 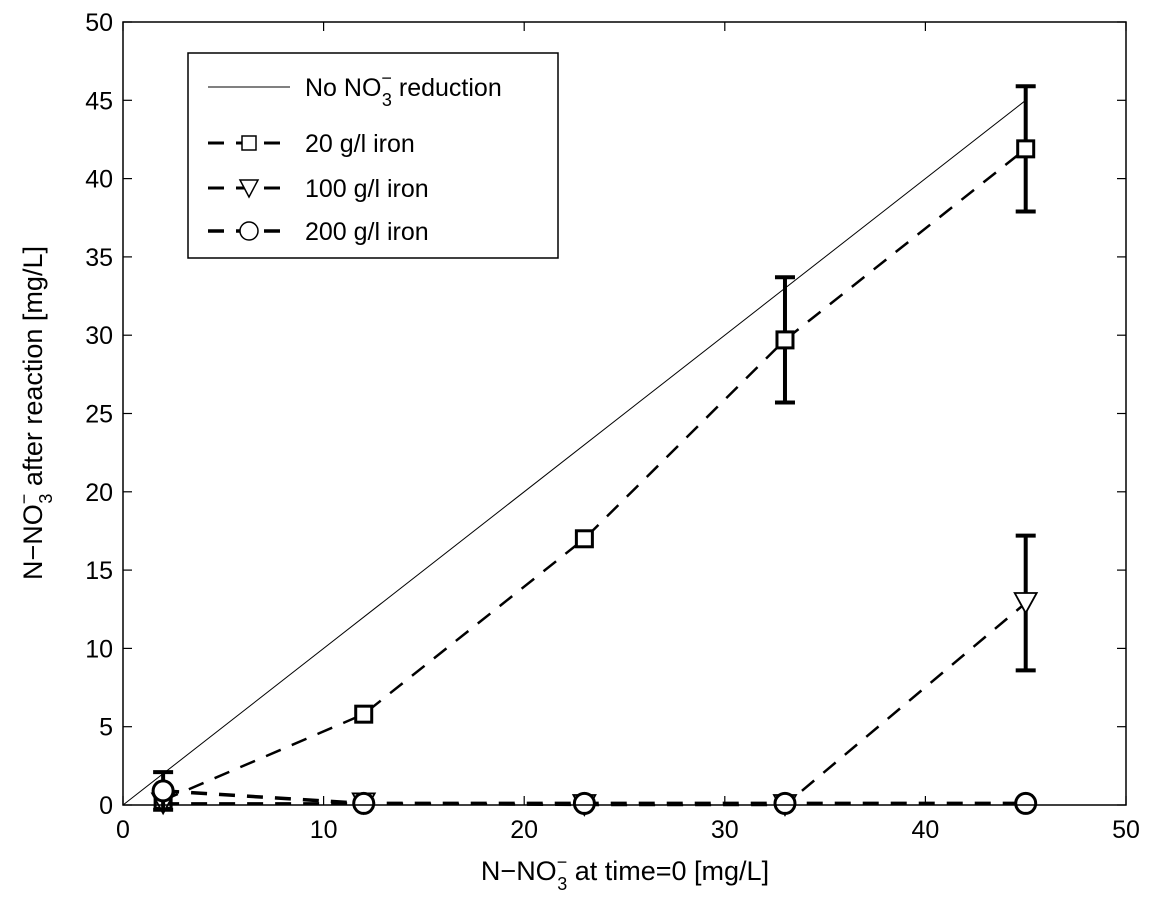 What do you see at coordinates (99, 180) in the screenshot?
I see `y-tick-label: 40` at bounding box center [99, 180].